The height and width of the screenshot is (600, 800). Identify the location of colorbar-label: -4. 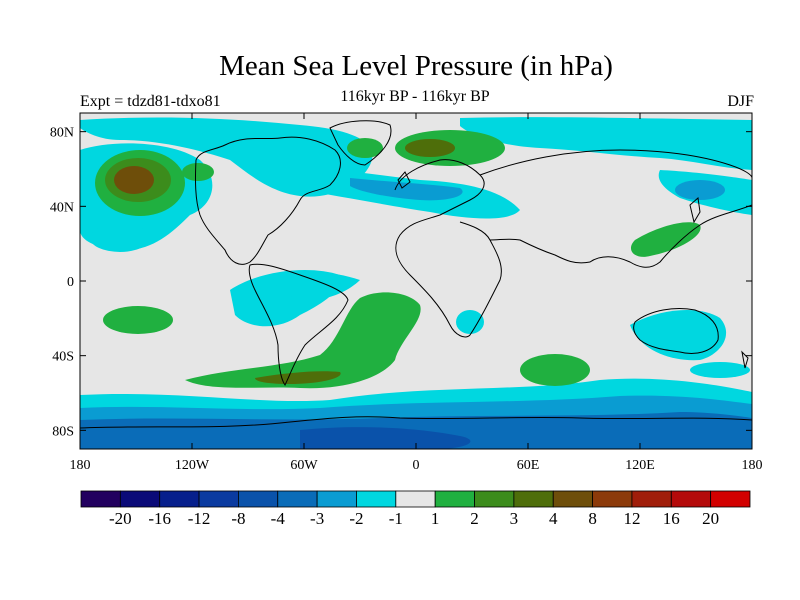
(278, 518).